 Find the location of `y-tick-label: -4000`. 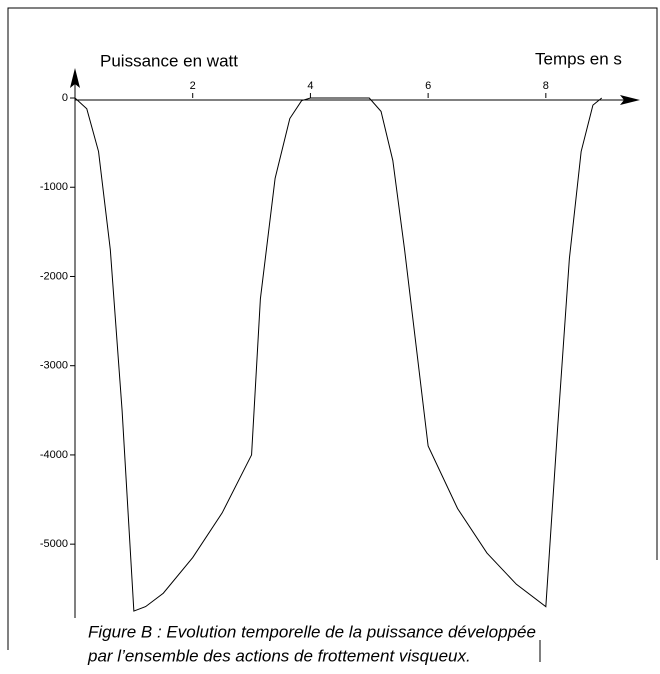

y-tick-label: -4000 is located at coordinates (54, 455).